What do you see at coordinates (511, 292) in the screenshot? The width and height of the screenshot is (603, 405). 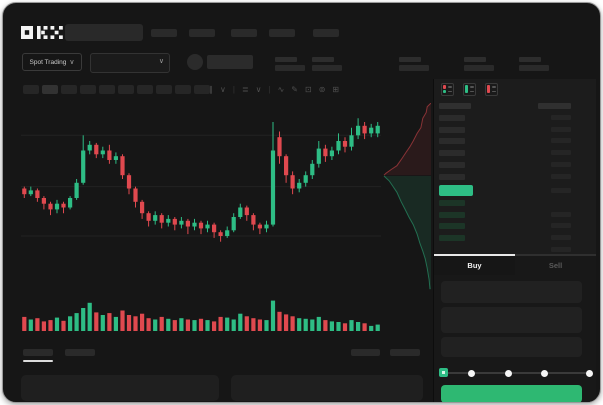 I see `price-input` at bounding box center [511, 292].